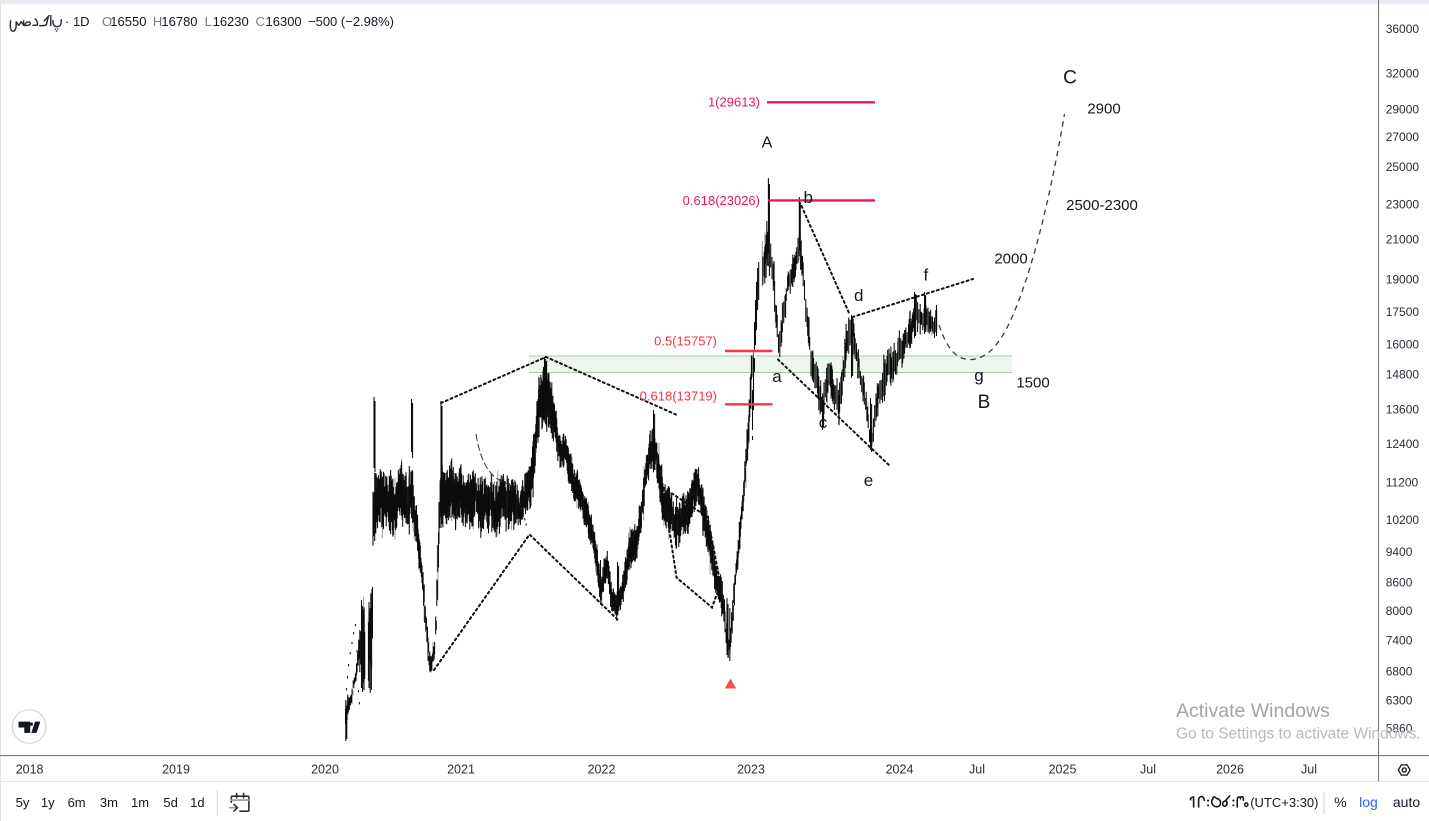 This screenshot has width=1429, height=821. What do you see at coordinates (1403, 29) in the screenshot?
I see `svg-text: 36000` at bounding box center [1403, 29].